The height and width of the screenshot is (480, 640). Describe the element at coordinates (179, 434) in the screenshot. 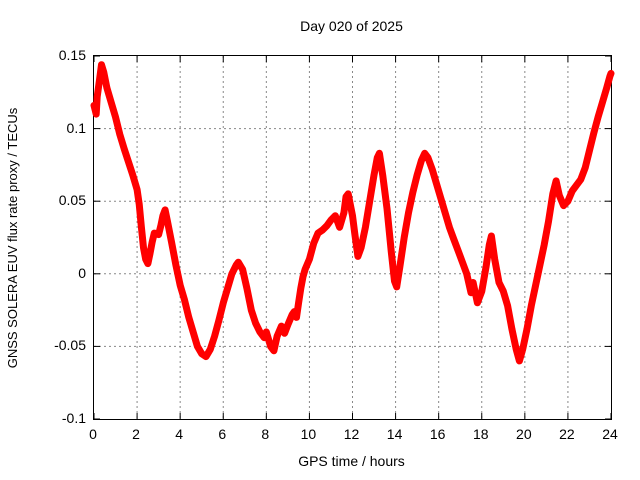

I see `x-tick-label: 4` at that location.